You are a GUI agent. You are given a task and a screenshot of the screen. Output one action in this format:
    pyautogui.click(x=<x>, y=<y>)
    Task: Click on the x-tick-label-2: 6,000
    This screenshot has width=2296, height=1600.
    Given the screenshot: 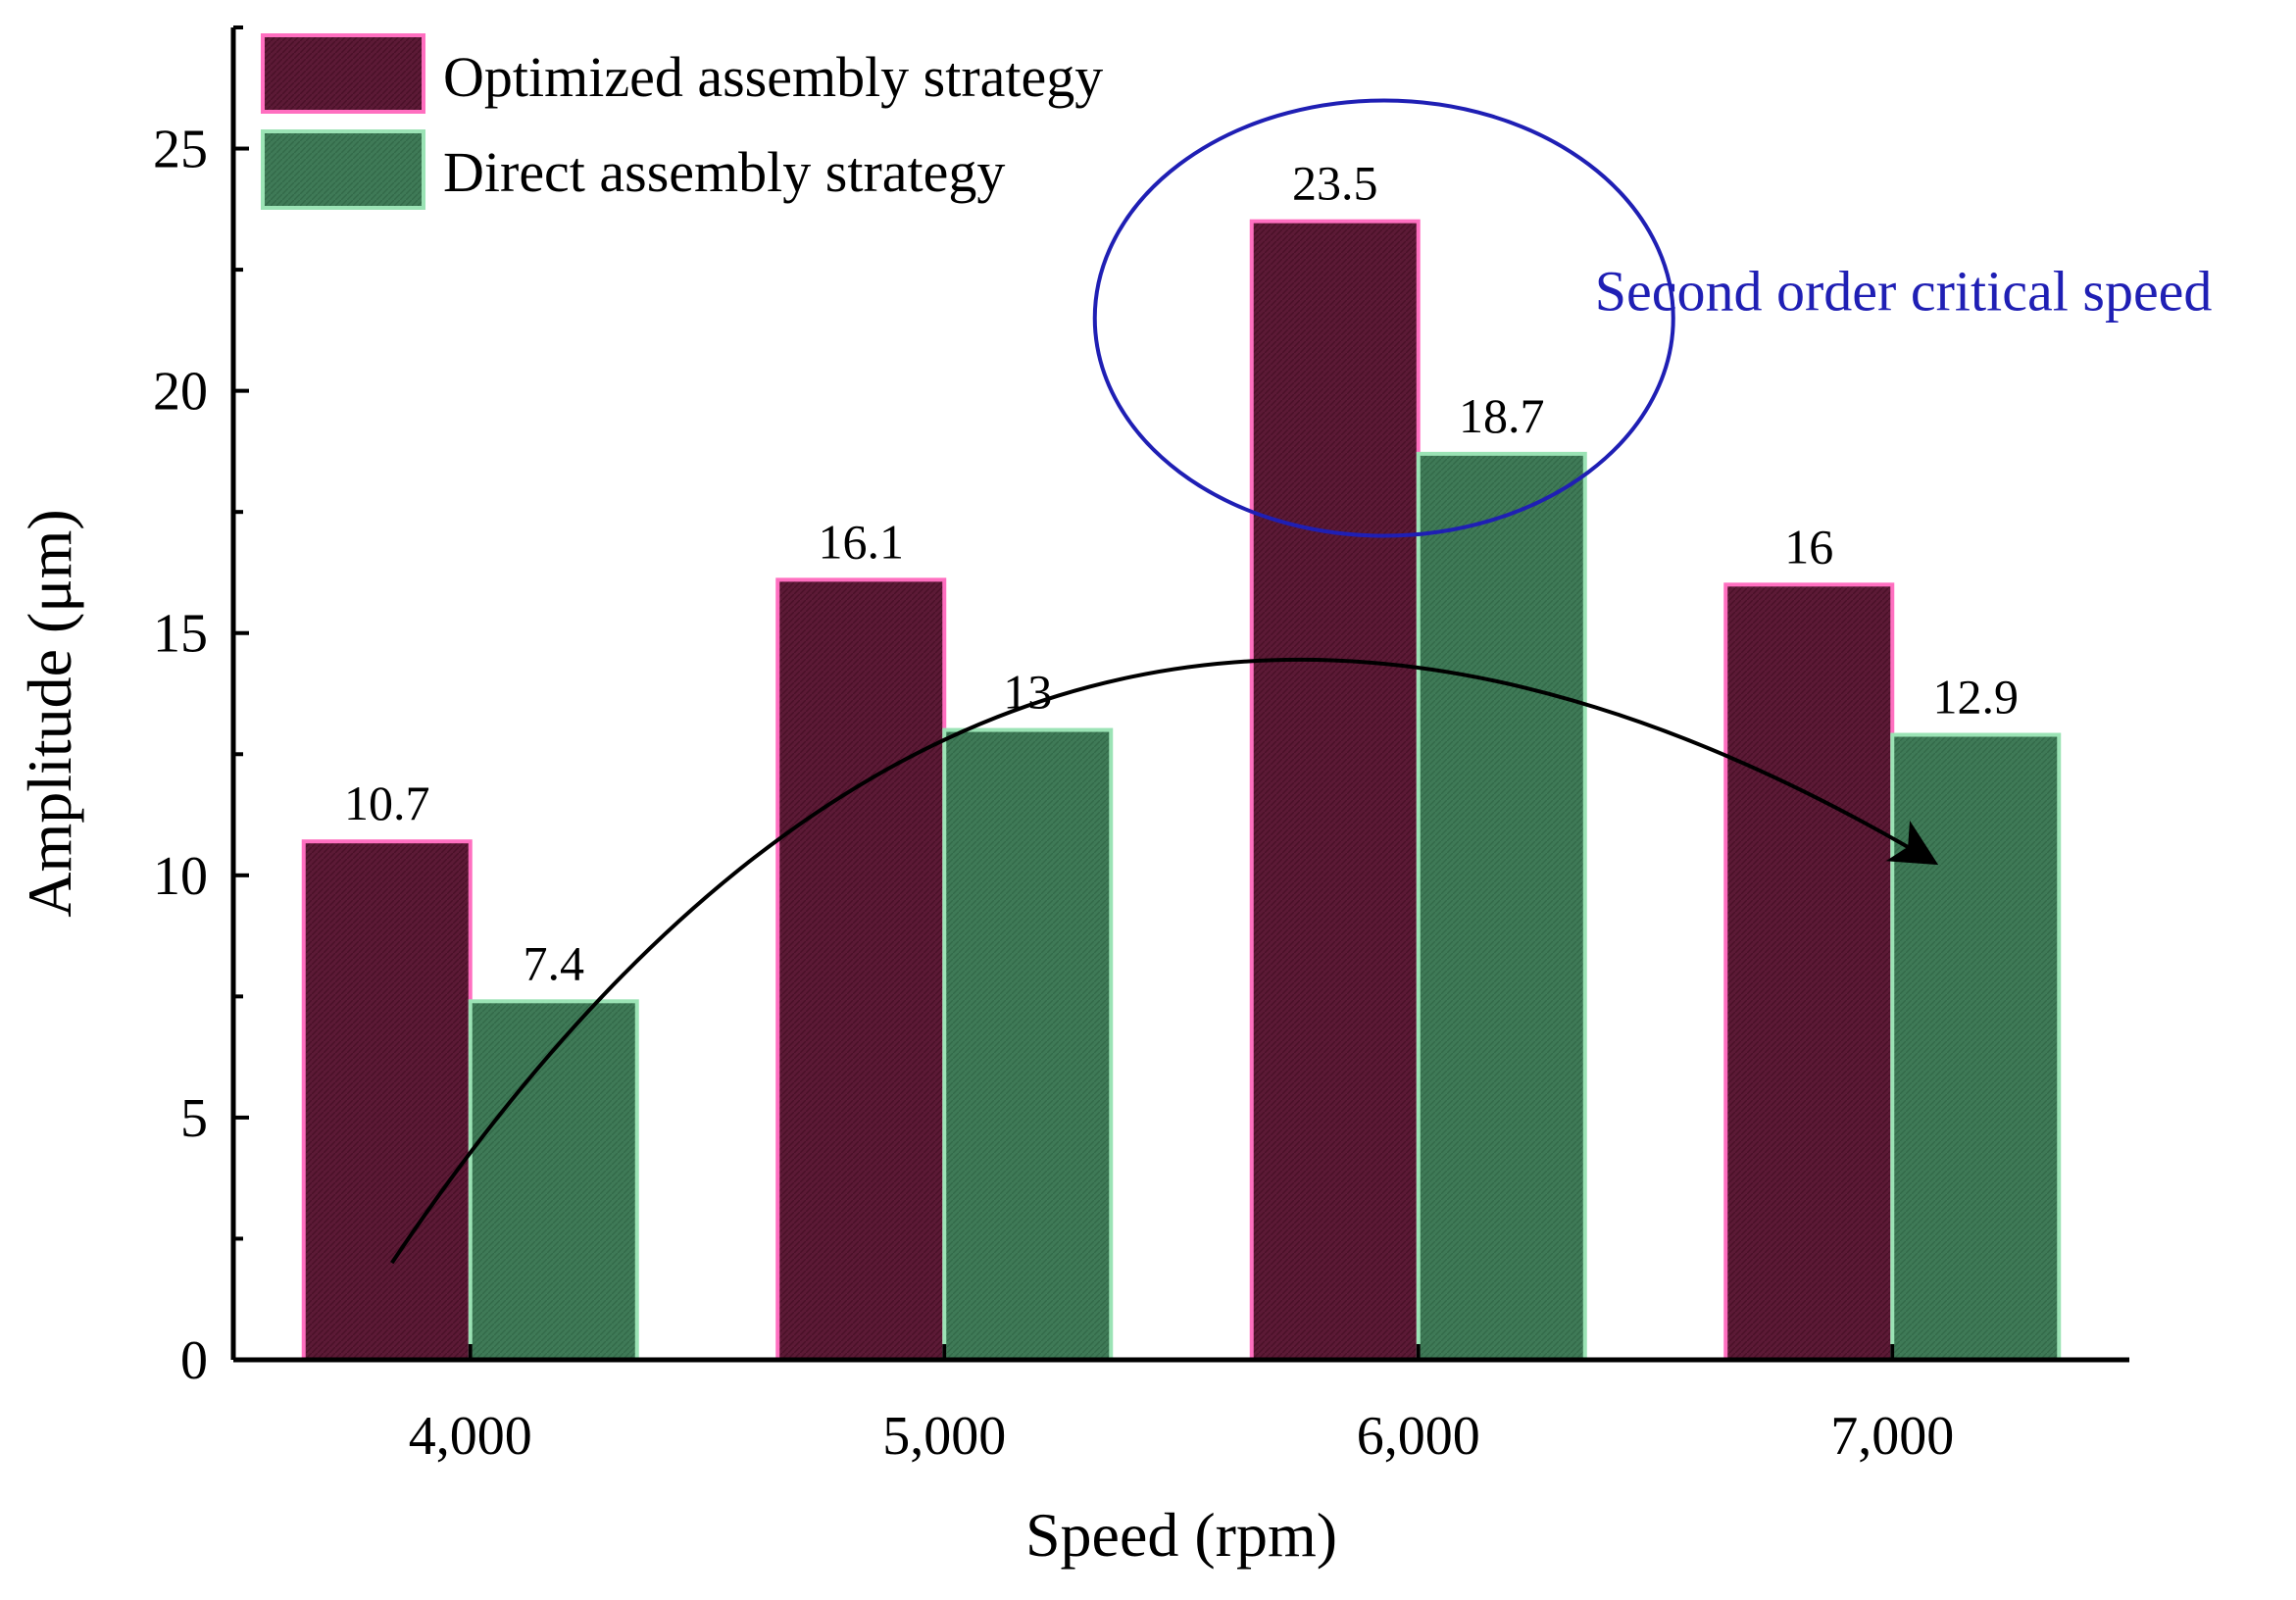 What is the action you would take?
    pyautogui.click(x=1418, y=1436)
    